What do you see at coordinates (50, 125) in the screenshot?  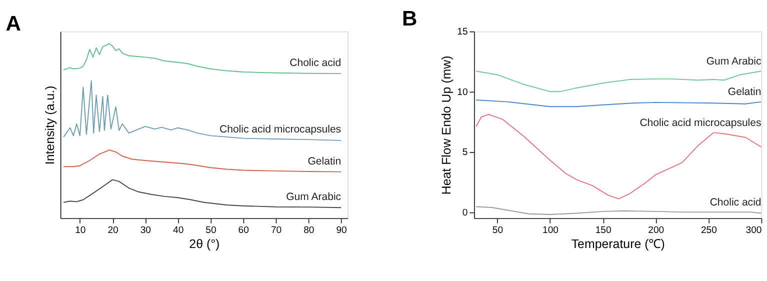 I see `y-axis-title: Intensity (a.u.)` at bounding box center [50, 125].